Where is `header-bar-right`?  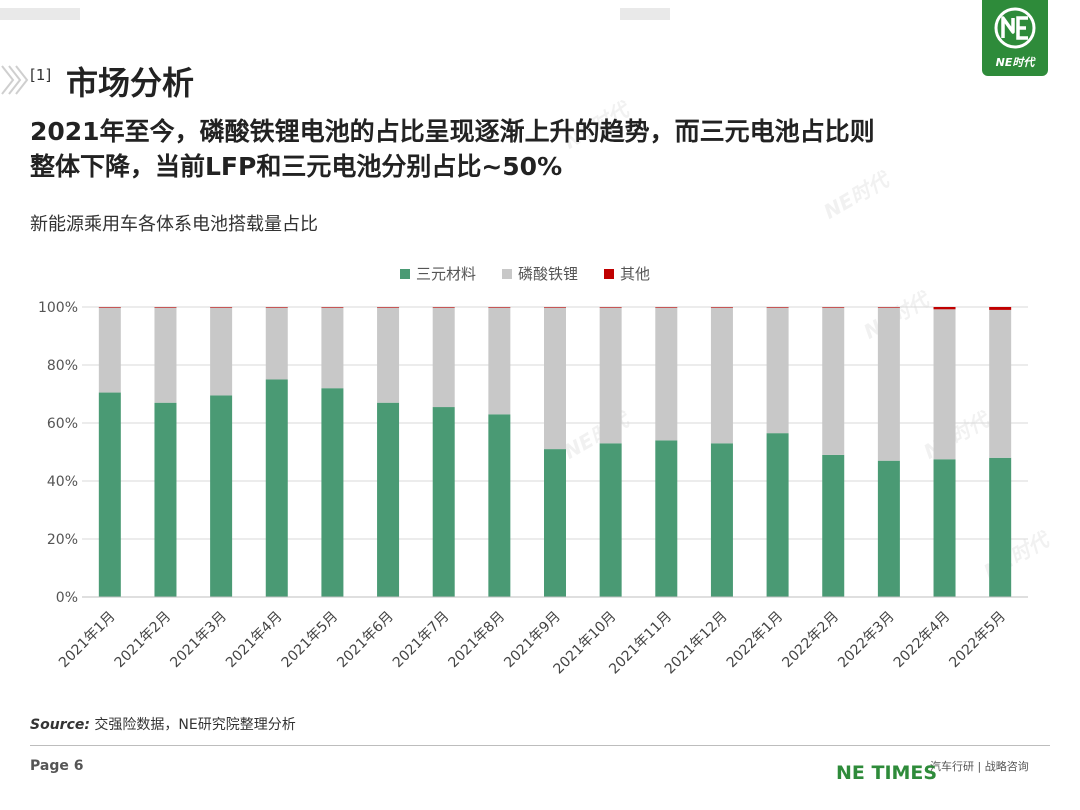 header-bar-right is located at coordinates (645, 14).